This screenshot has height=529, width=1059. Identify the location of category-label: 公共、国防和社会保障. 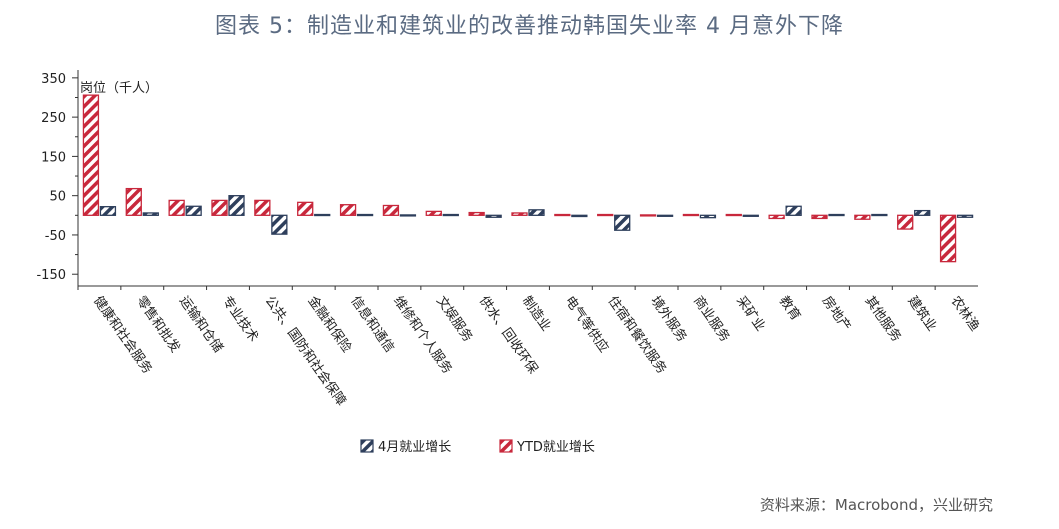
(306, 351).